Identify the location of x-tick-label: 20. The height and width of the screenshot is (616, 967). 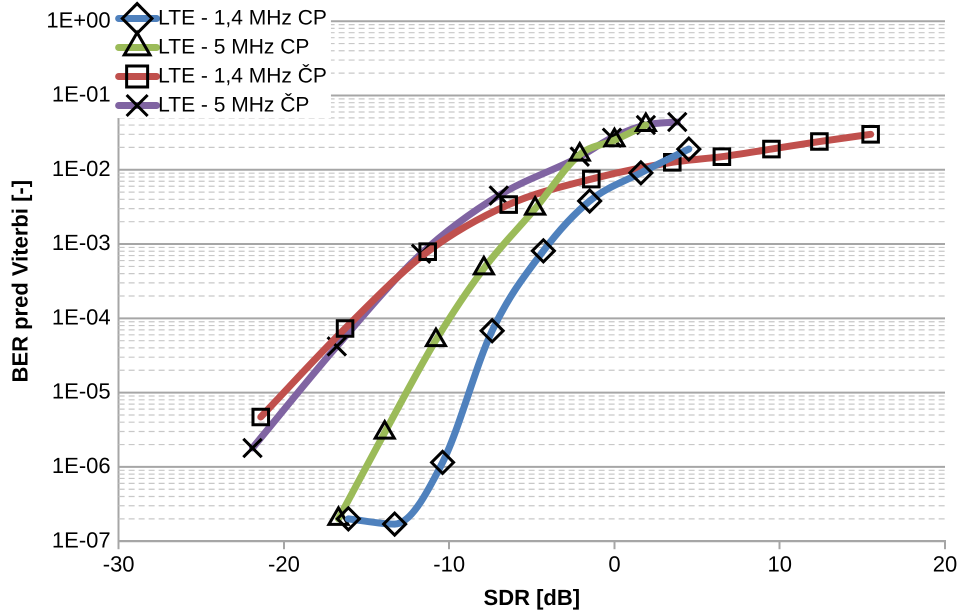
(945, 563).